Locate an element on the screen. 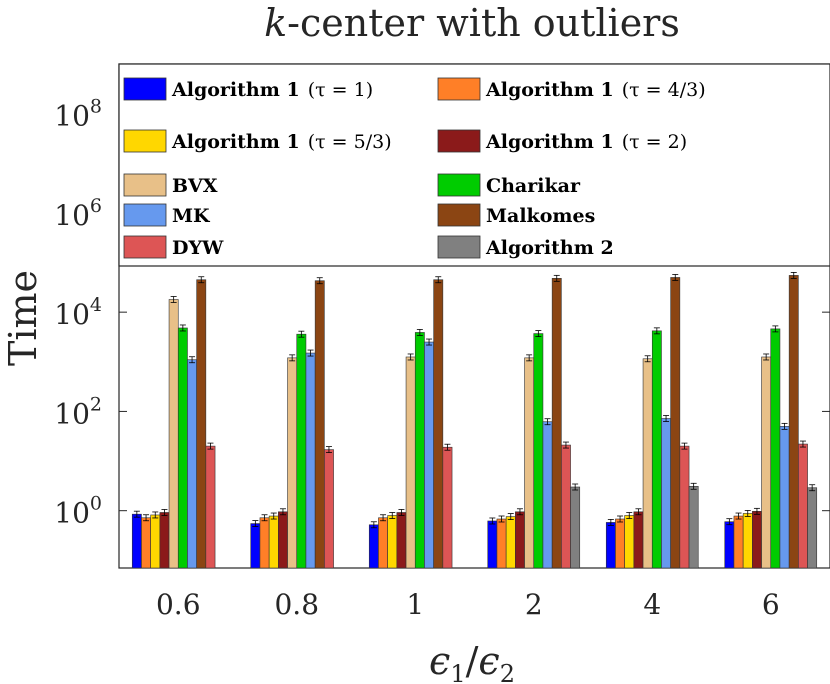  y-tick-label: 10⁰ is located at coordinates (78, 511).